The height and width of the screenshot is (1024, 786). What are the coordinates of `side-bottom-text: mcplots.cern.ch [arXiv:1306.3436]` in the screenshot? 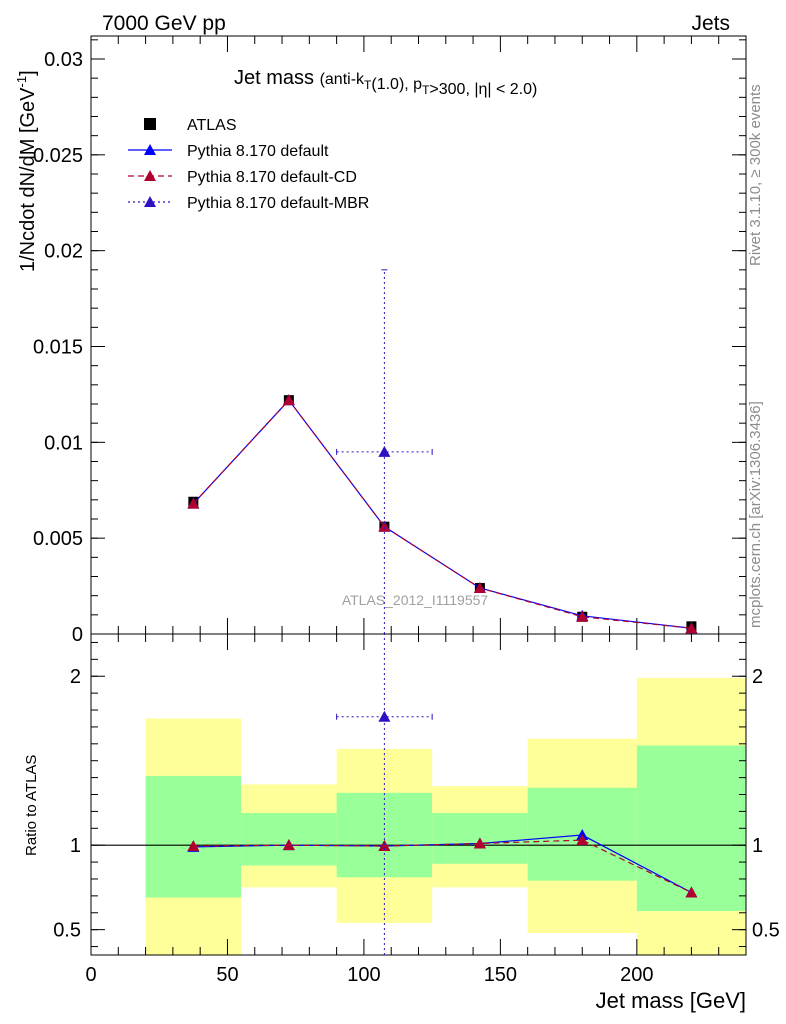 It's located at (755, 514).